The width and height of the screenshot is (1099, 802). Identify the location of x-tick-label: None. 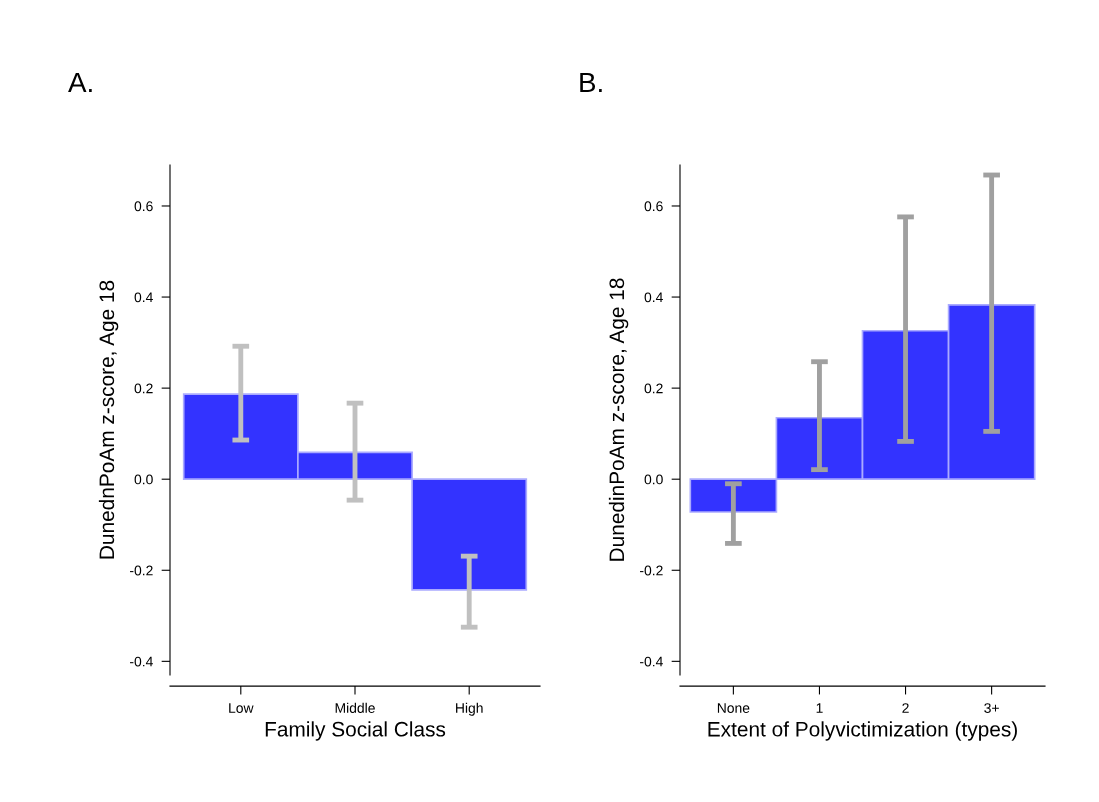
(733, 708).